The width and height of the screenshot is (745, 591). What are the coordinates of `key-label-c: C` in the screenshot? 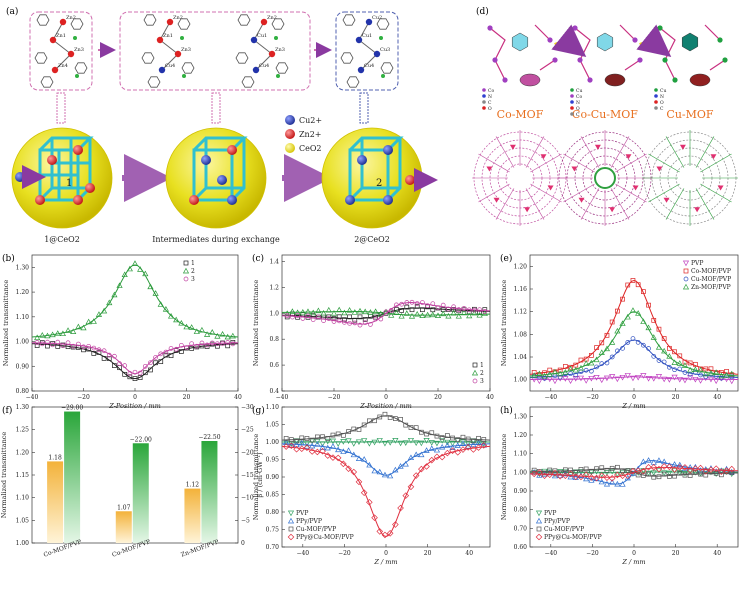 It's located at (578, 115).